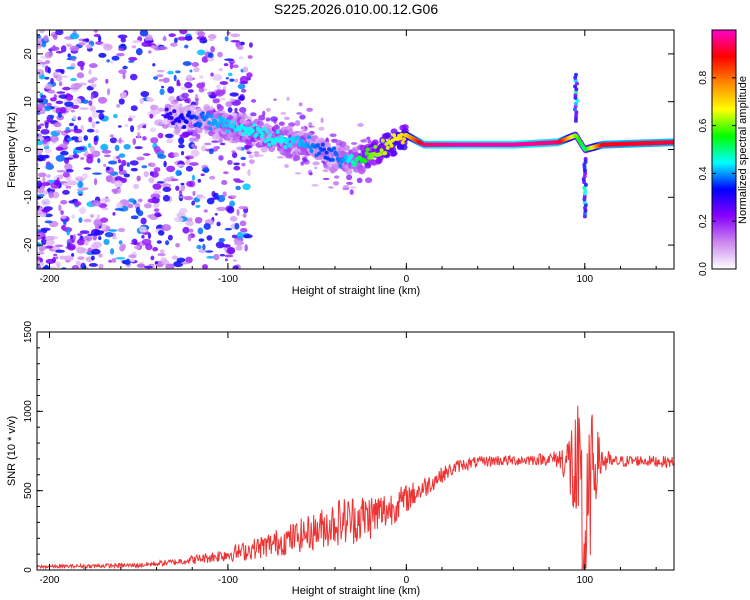  Describe the element at coordinates (703, 221) in the screenshot. I see `colorbar-tick-label: 0.2` at that location.